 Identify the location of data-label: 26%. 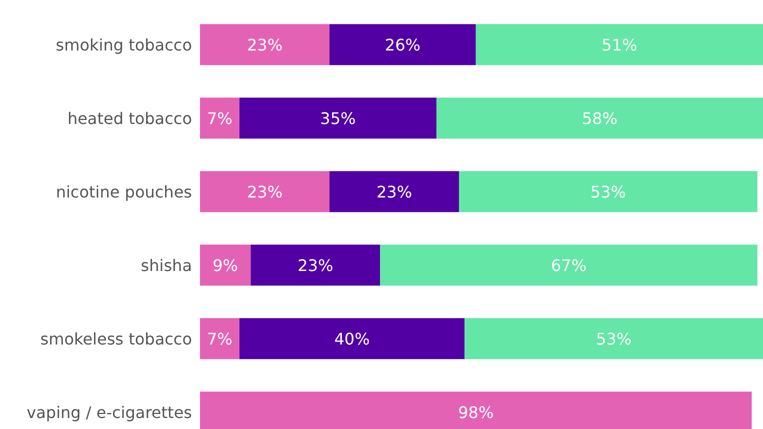
(402, 44).